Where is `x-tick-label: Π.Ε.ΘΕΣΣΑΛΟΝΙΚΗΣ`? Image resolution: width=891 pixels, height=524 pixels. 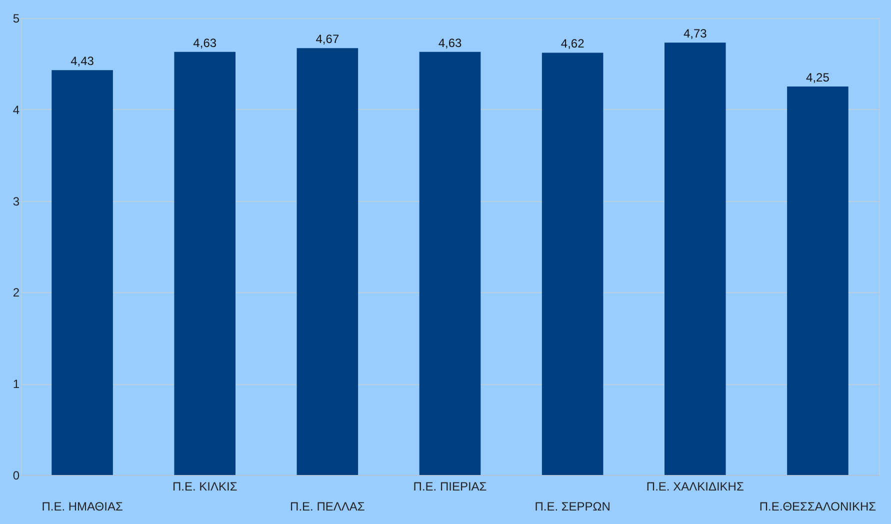
x-tick-label: Π.Ε.ΘΕΣΣΑΛΟΝΙΚΗΣ is located at coordinates (817, 507).